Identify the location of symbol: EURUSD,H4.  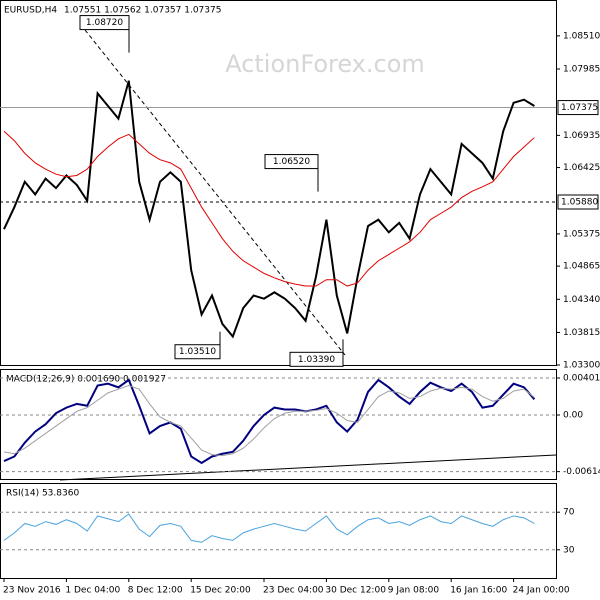
(30, 11).